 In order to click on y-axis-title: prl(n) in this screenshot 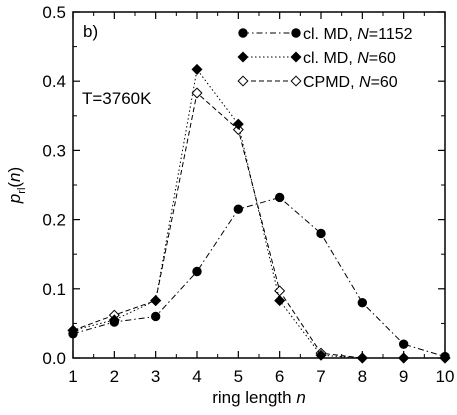, I will do `click(16, 185)`.